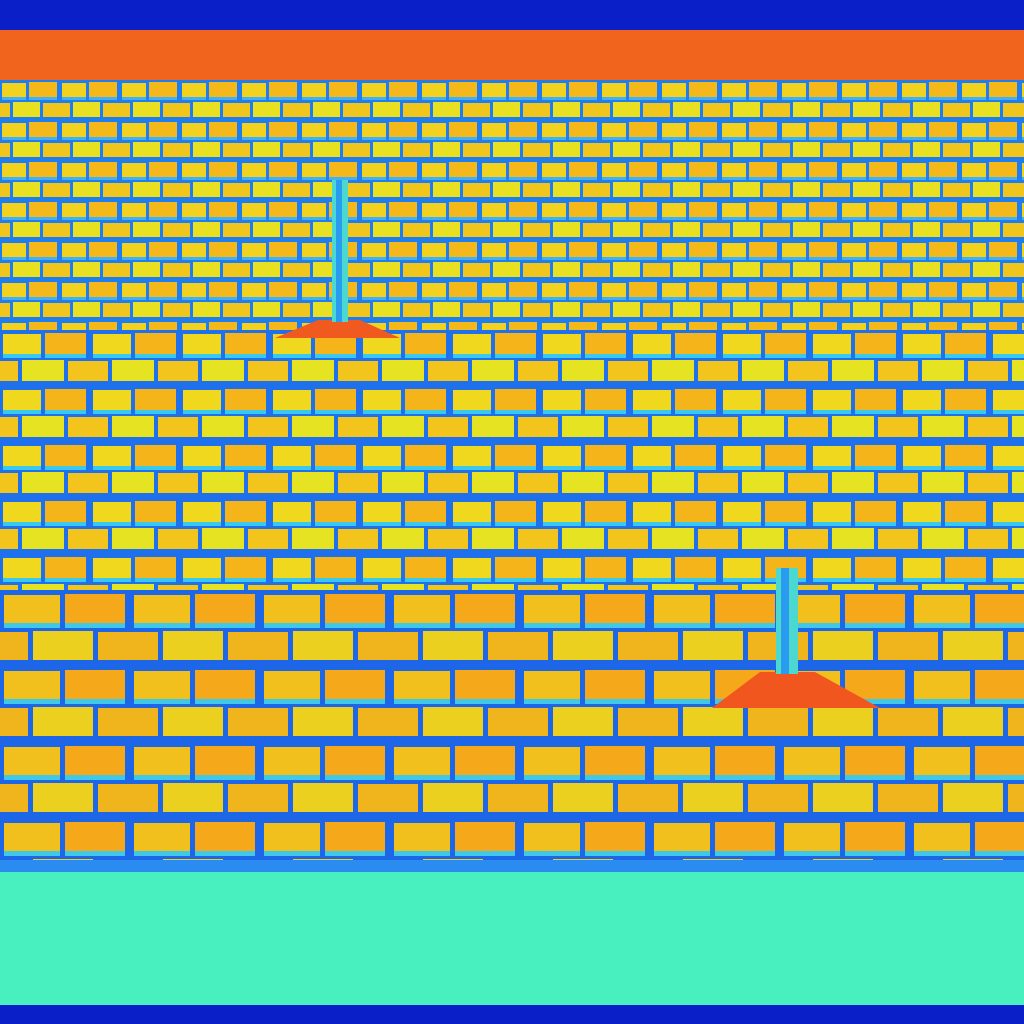 Image resolution: width=1024 pixels, height=1024 pixels. What do you see at coordinates (512, 1014) in the screenshot?
I see `bottom-border` at bounding box center [512, 1014].